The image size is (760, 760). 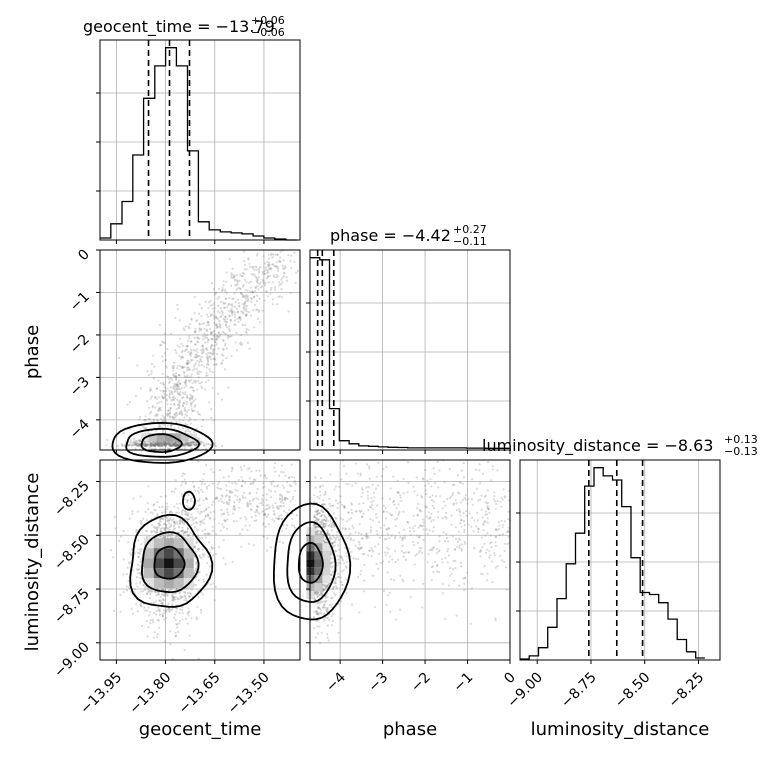 What do you see at coordinates (687, 691) in the screenshot?
I see `xtick-label-luminosity_distance-3: −8.25` at bounding box center [687, 691].